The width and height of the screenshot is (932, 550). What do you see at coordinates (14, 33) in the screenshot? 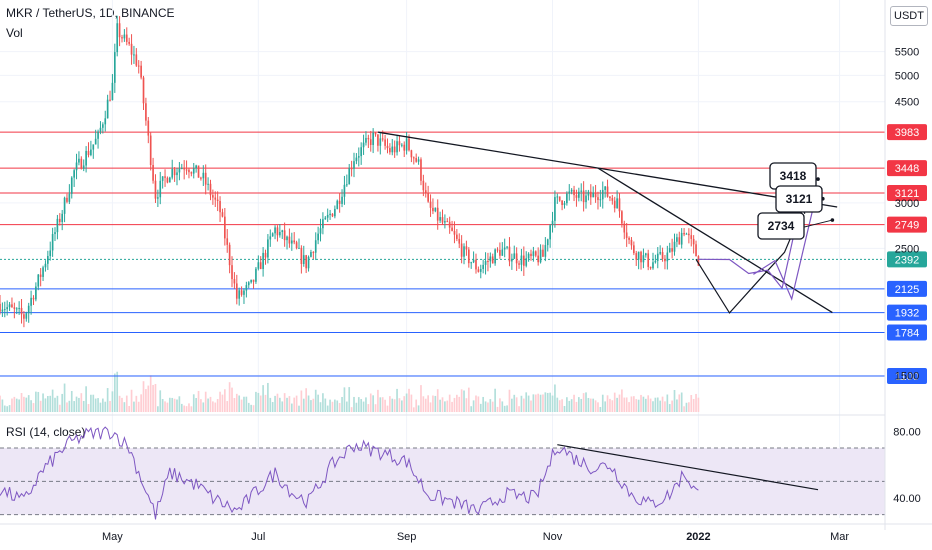
I see `volume-label: Vol` at bounding box center [14, 33].